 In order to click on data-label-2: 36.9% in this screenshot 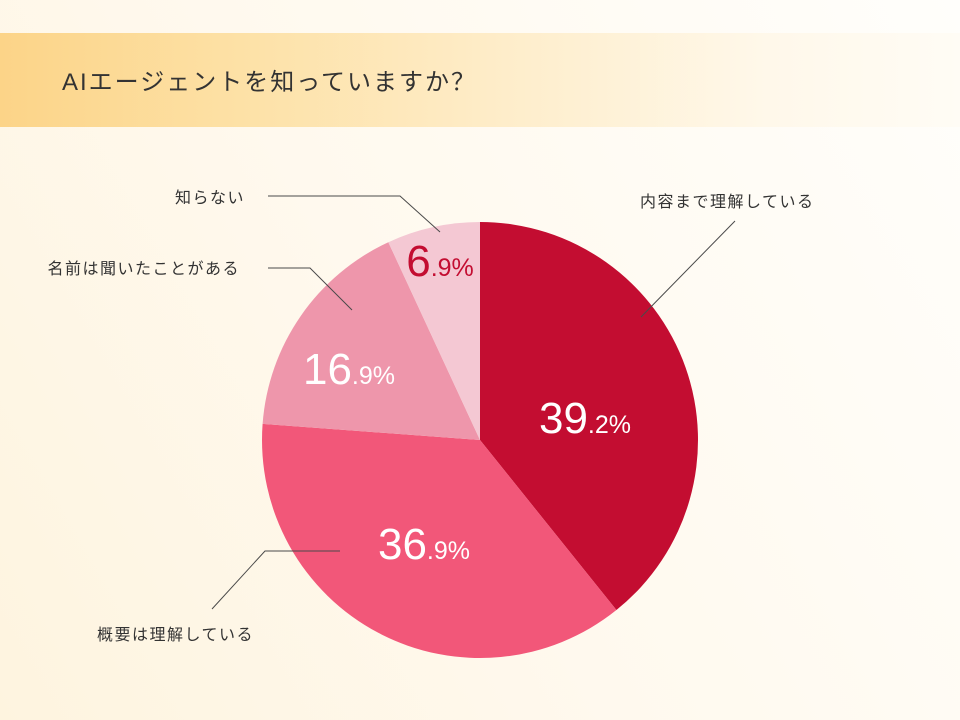, I will do `click(424, 544)`.